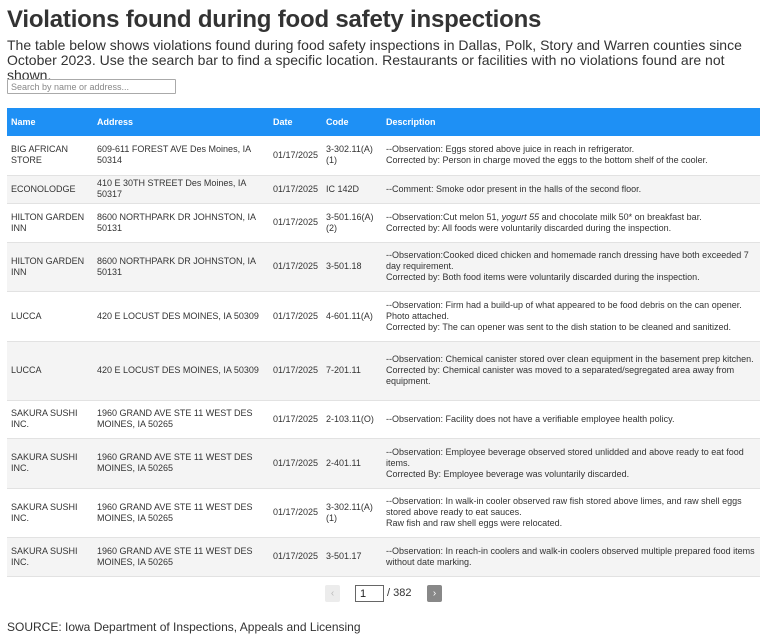 The height and width of the screenshot is (642, 768). What do you see at coordinates (352, 557) in the screenshot?
I see `cell-code: 3-501.17` at bounding box center [352, 557].